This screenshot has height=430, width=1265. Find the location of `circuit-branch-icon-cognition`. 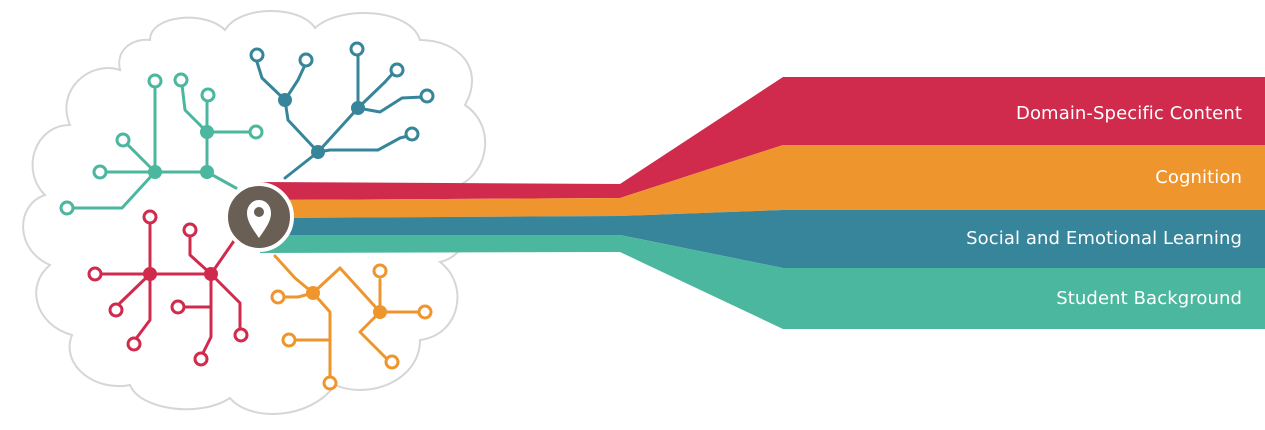

circuit-branch-icon-cognition is located at coordinates (351, 322).